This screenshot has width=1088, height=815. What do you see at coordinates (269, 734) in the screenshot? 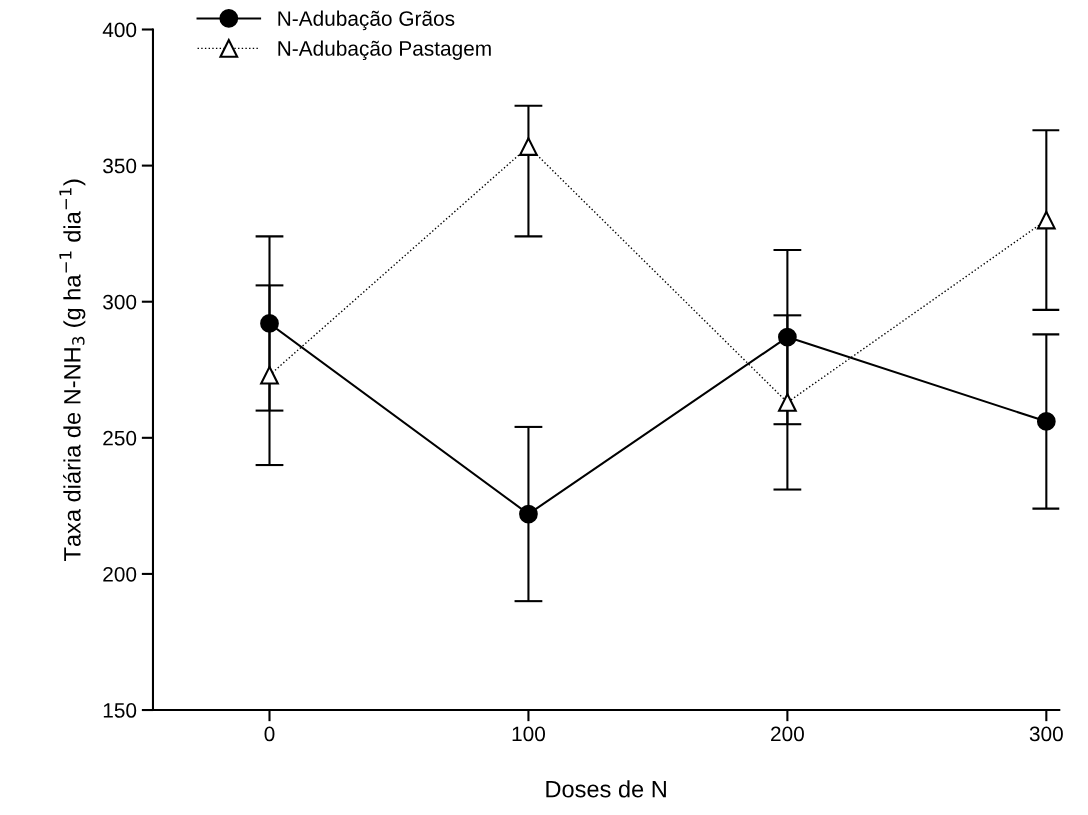
I see `x-tick-label: 0` at bounding box center [269, 734].